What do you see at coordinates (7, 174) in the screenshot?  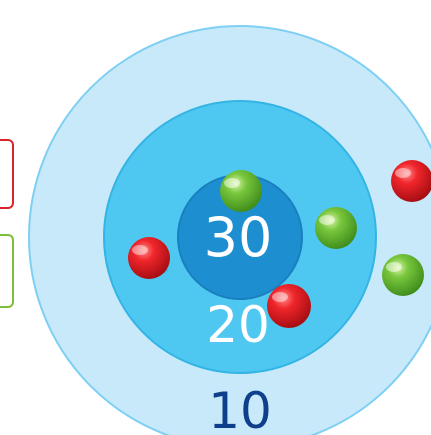 I see `red-ball-box` at bounding box center [7, 174].